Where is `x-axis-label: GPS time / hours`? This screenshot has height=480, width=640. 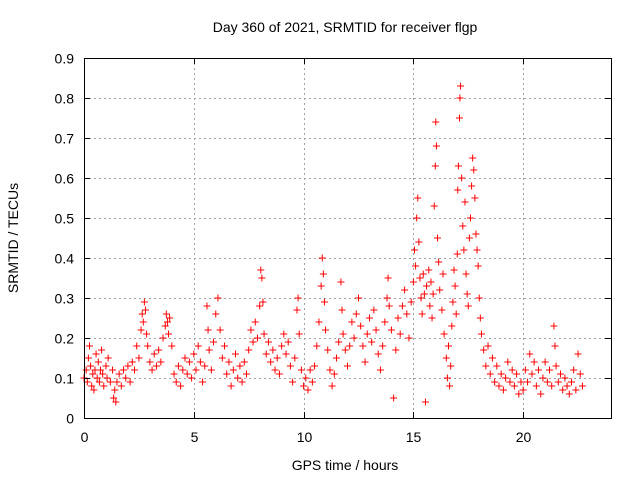 x-axis-label: GPS time / hours is located at coordinates (345, 465).